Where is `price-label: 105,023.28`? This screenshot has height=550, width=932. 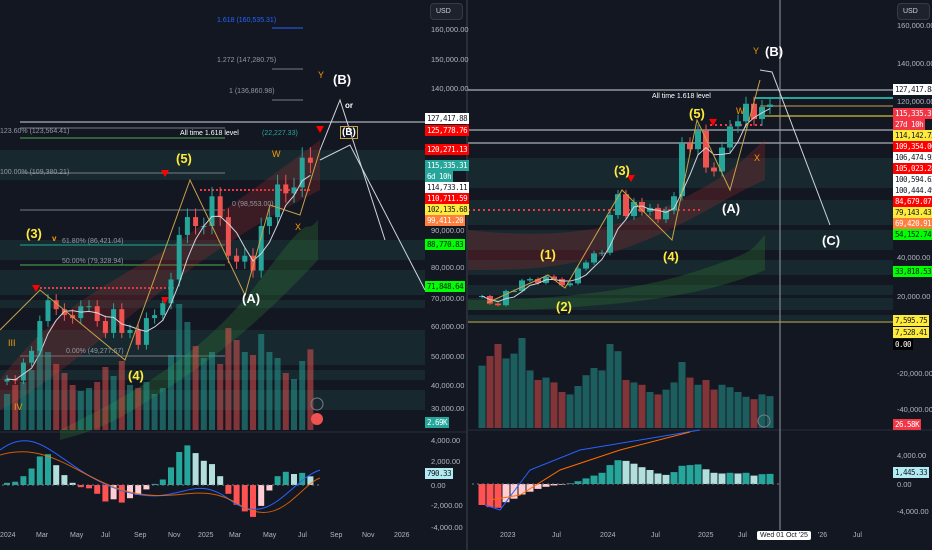 price-label: 105,023.28 is located at coordinates (912, 168).